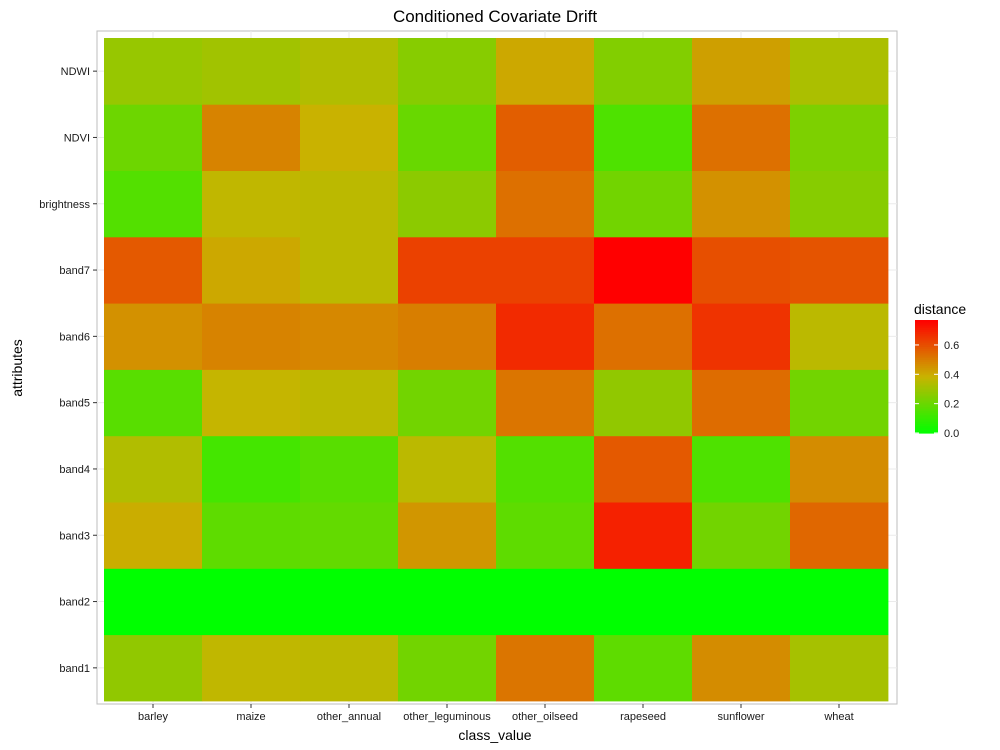  What do you see at coordinates (951, 346) in the screenshot?
I see `legend-tick-label: 0.6` at bounding box center [951, 346].